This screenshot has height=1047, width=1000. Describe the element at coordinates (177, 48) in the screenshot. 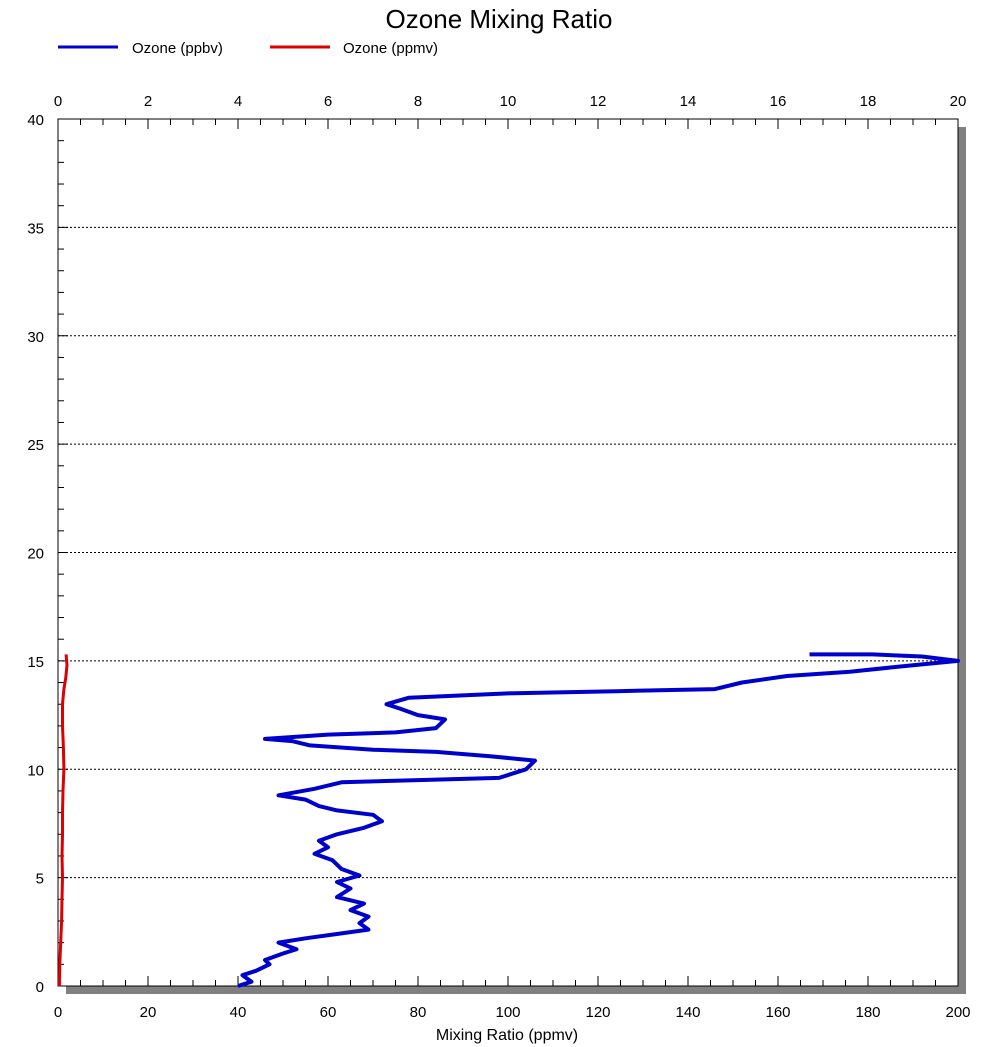

I see `legend-label-ozone-ppbv: Ozone (ppbv)` at that location.